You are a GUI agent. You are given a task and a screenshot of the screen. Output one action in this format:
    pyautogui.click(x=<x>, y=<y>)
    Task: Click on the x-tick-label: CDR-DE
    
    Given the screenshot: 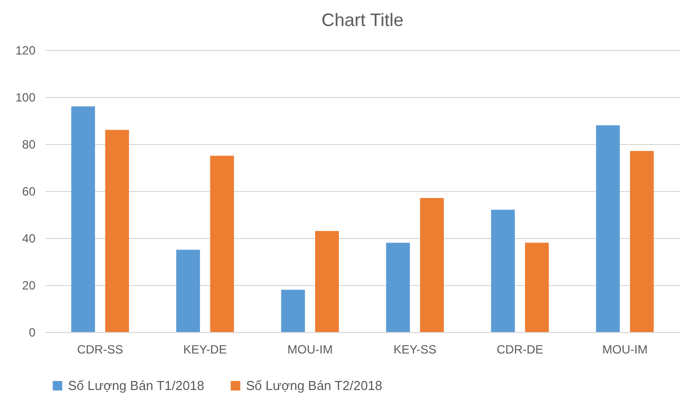 What is the action you would take?
    pyautogui.click(x=520, y=349)
    